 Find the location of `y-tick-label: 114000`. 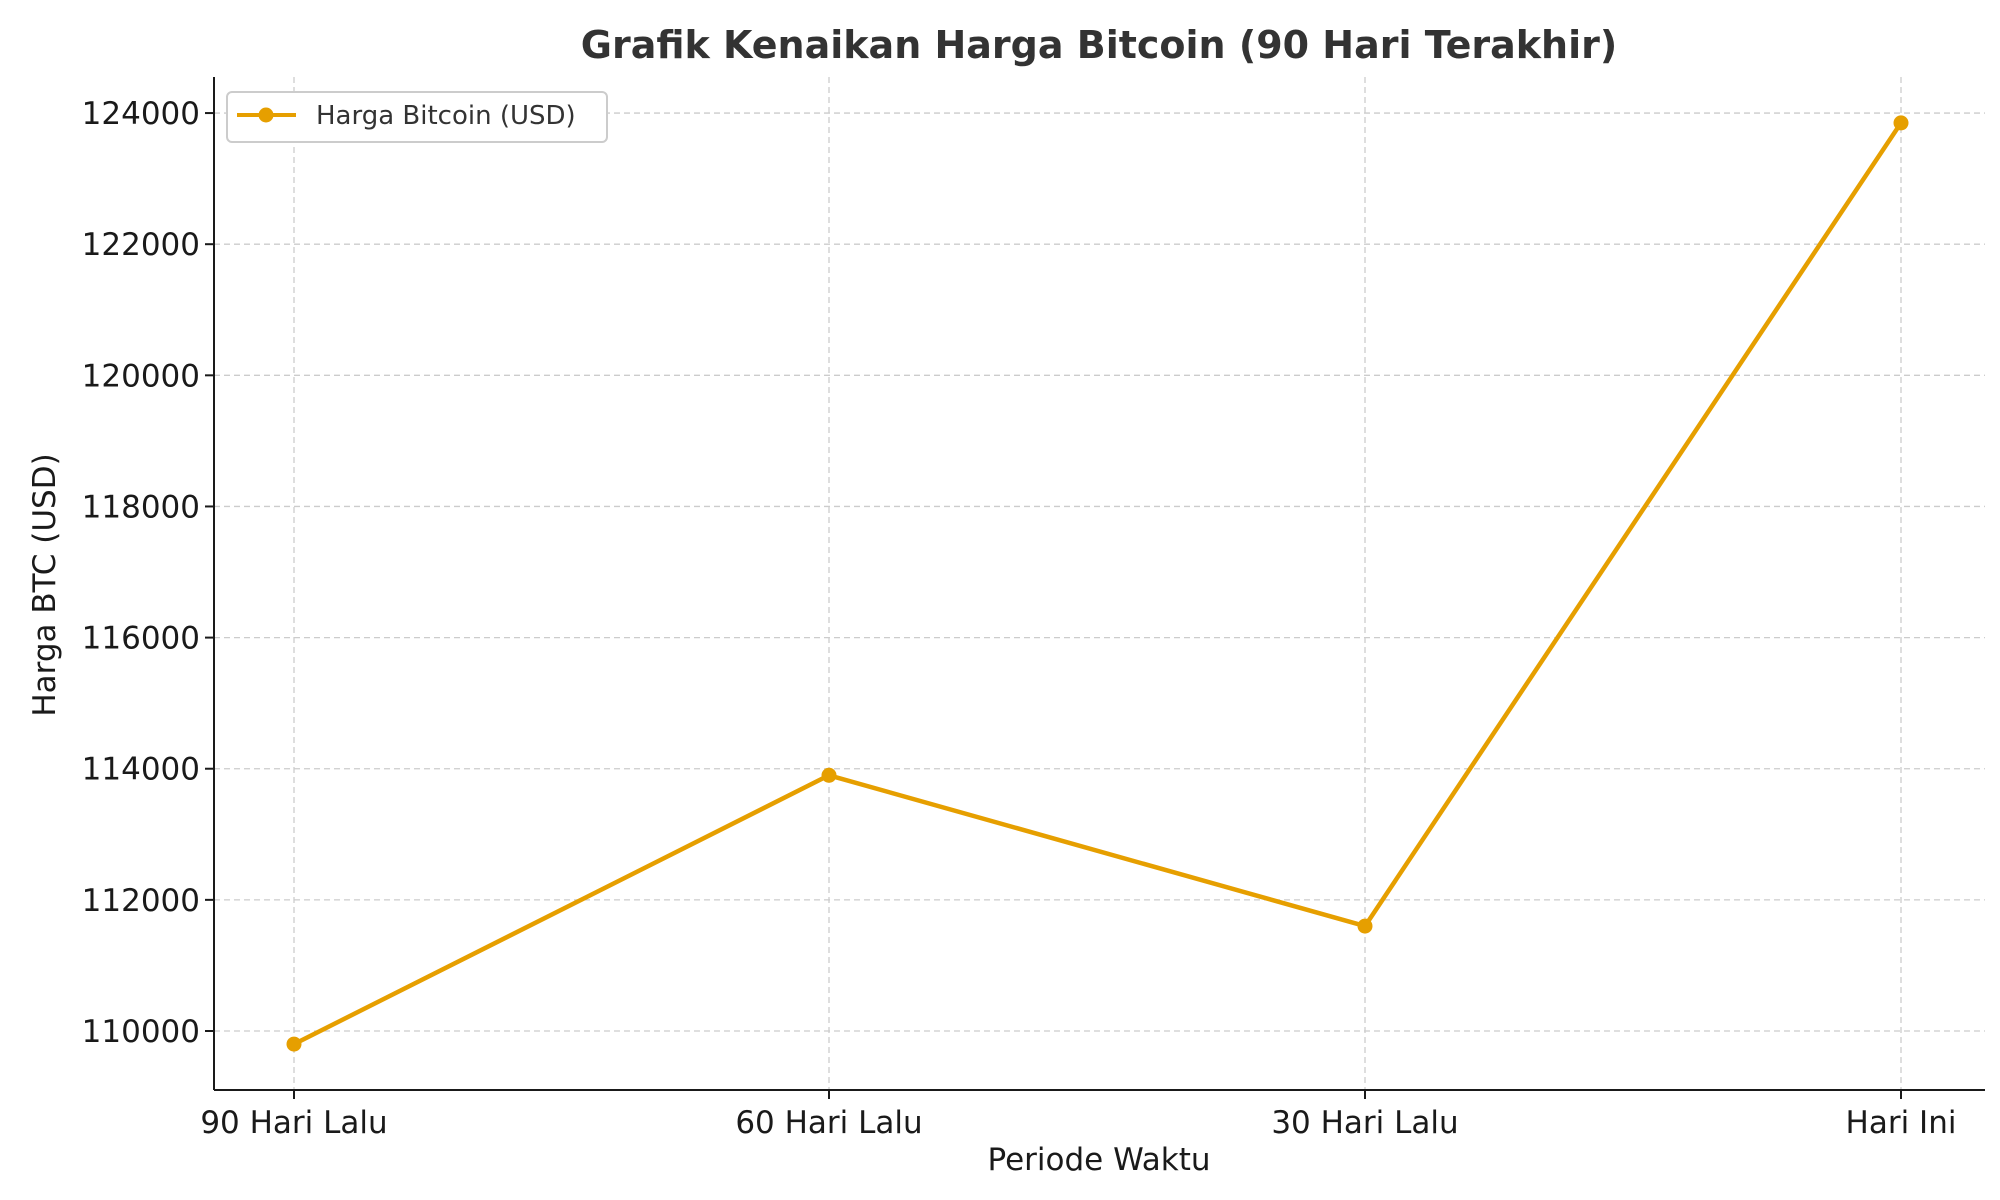

y-tick-label: 114000 is located at coordinates (141, 770).